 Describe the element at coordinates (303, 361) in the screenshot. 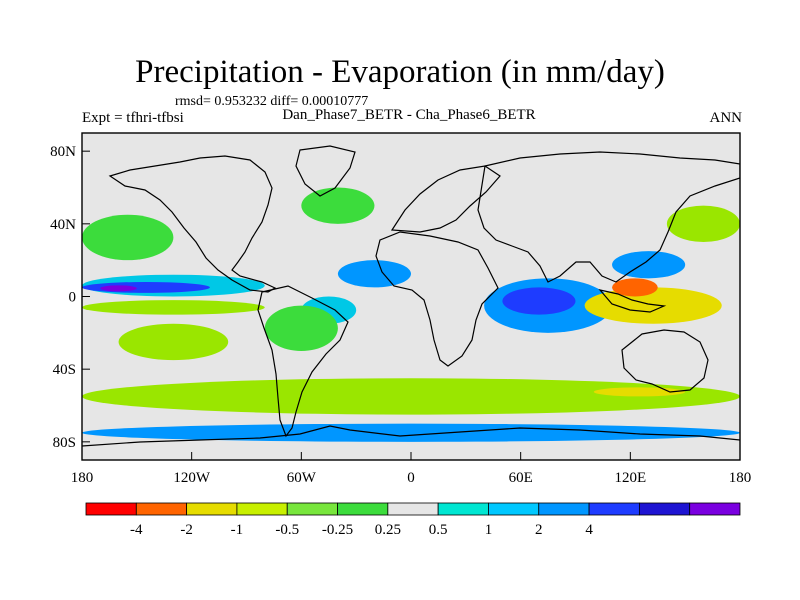

I see `coastline-south-america` at that location.